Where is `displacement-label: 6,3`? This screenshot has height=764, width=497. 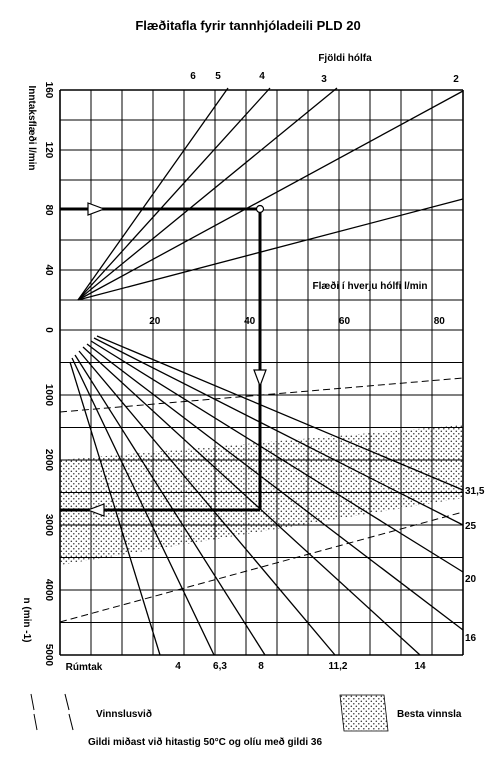
displacement-label: 6,3 is located at coordinates (220, 666).